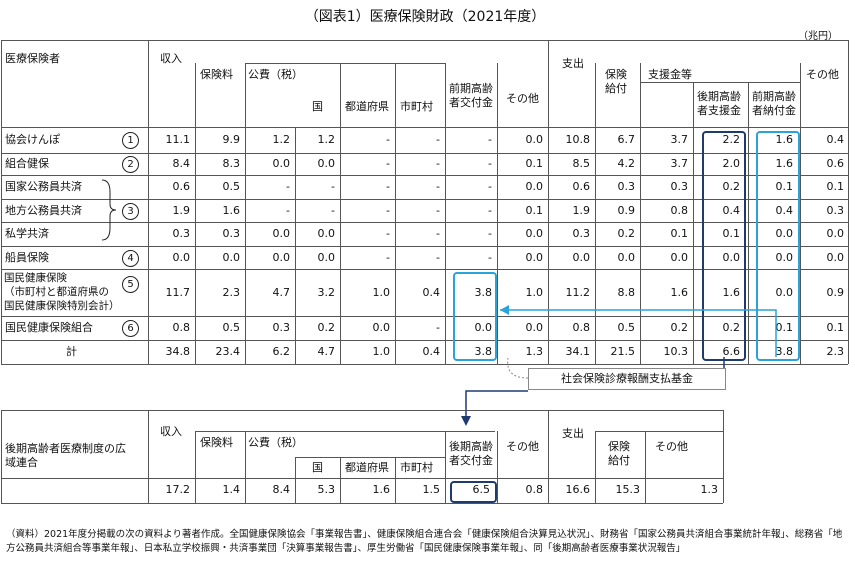 The width and height of the screenshot is (850, 569). I want to click on table-cell: 15.3, so click(628, 489).